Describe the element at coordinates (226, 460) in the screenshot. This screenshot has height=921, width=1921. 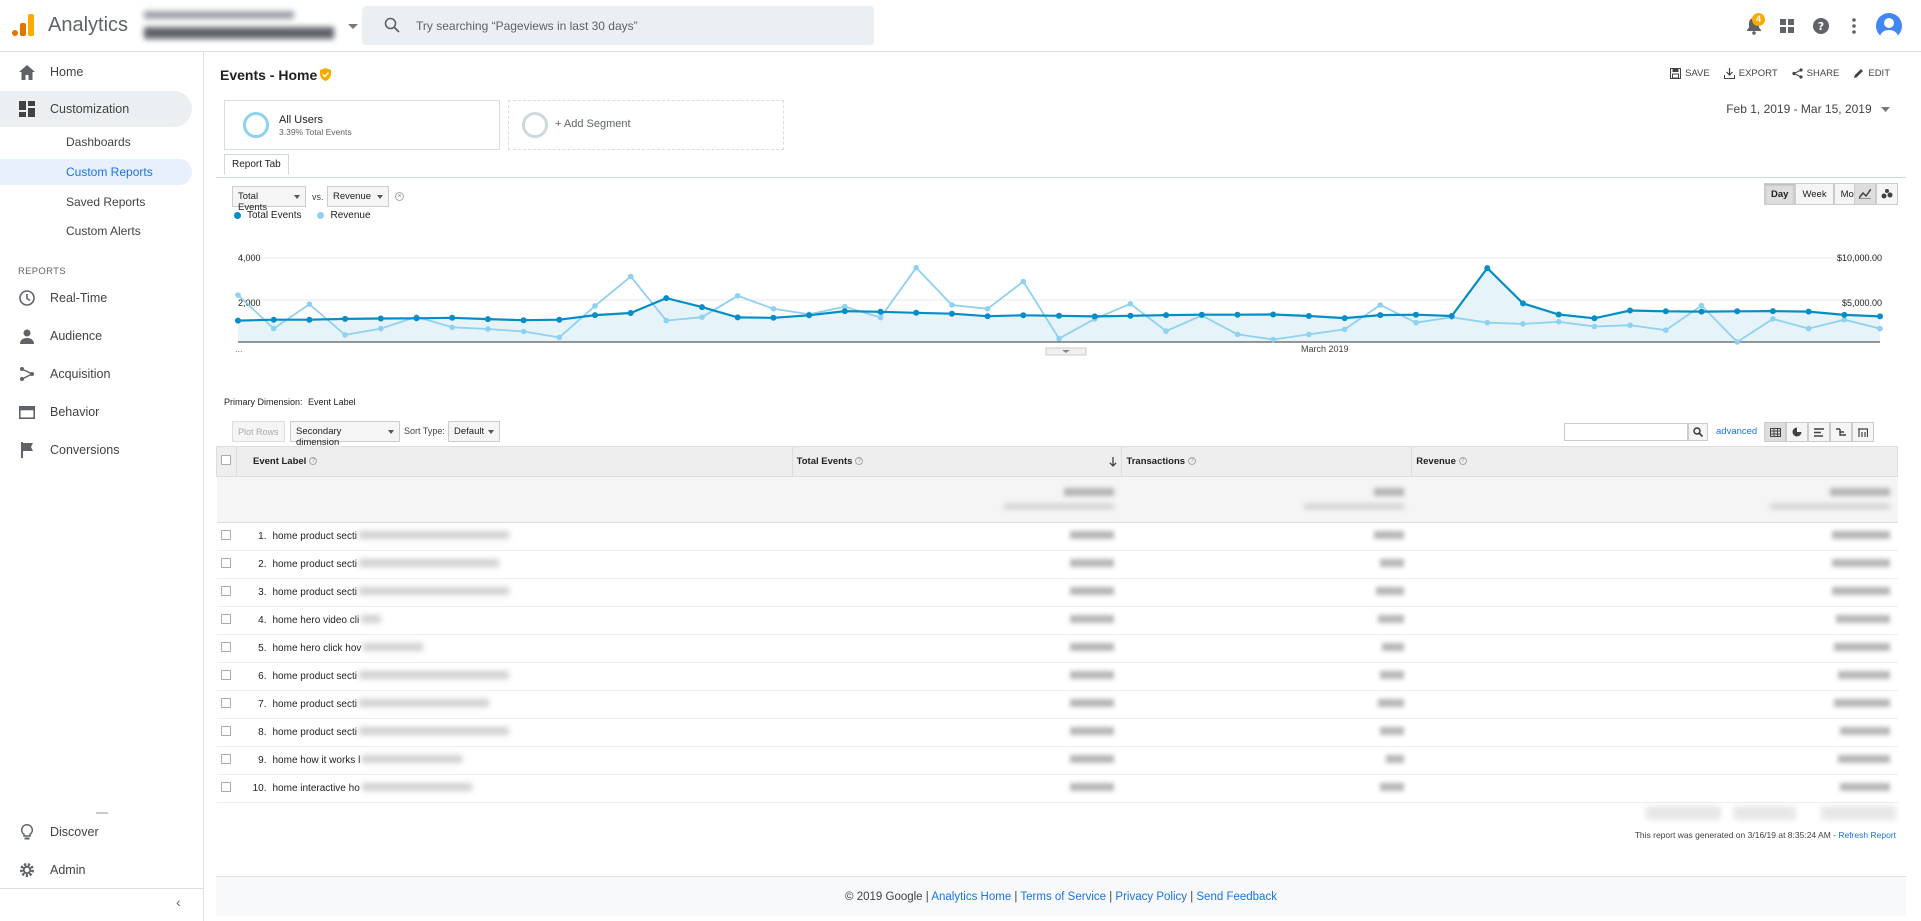
I see `select-all-checkbox` at that location.